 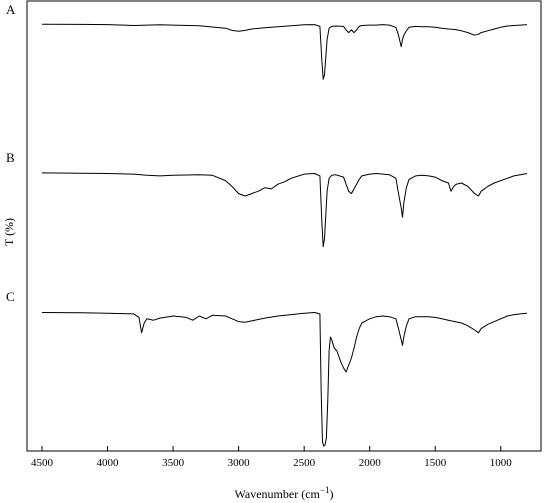 I want to click on x-axis-title: Wavenumber (cm−1), so click(x=284, y=493).